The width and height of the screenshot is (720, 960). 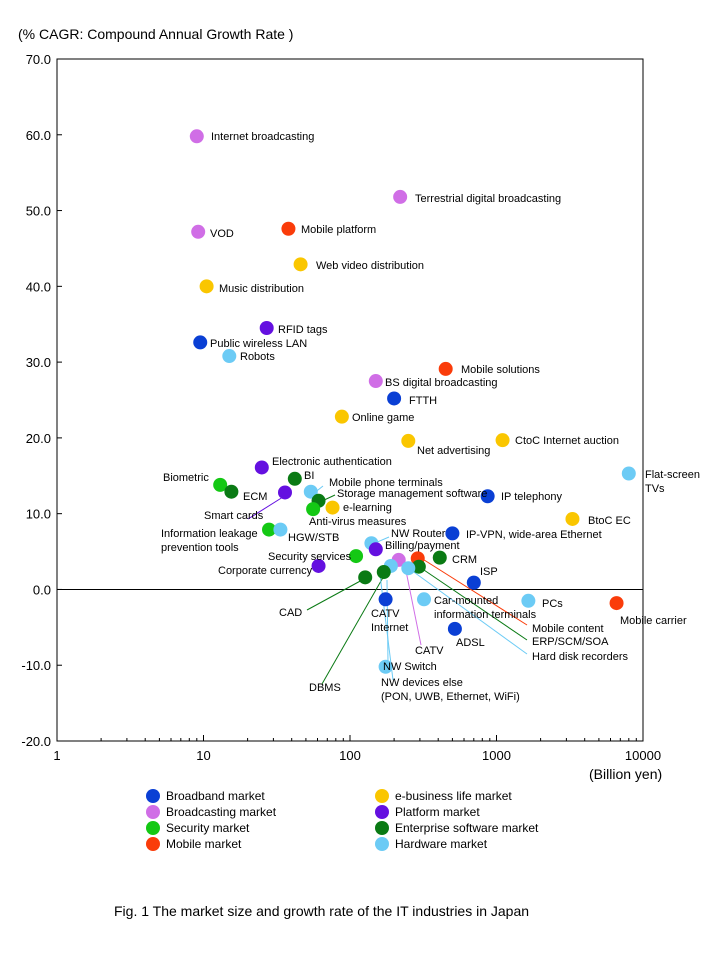 What do you see at coordinates (258, 344) in the screenshot?
I see `label-public-wireless-lan: Public wireless LAN` at bounding box center [258, 344].